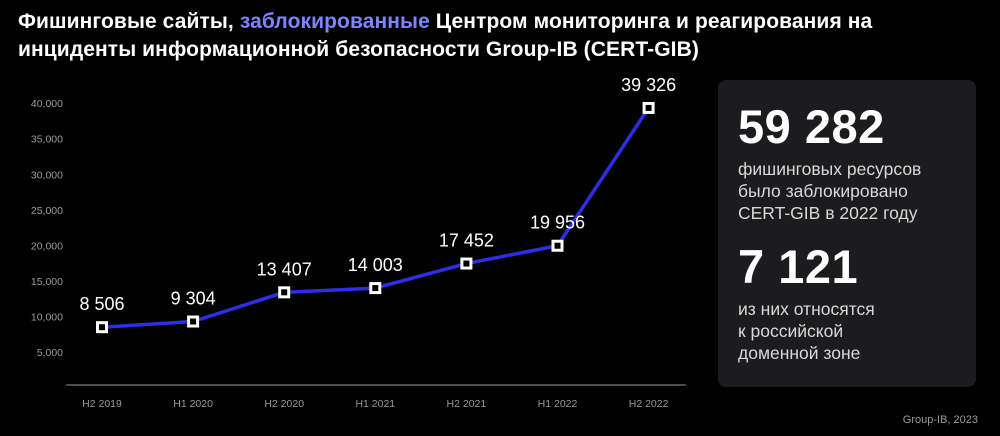  I want to click on data-label: 9 304, so click(193, 299).